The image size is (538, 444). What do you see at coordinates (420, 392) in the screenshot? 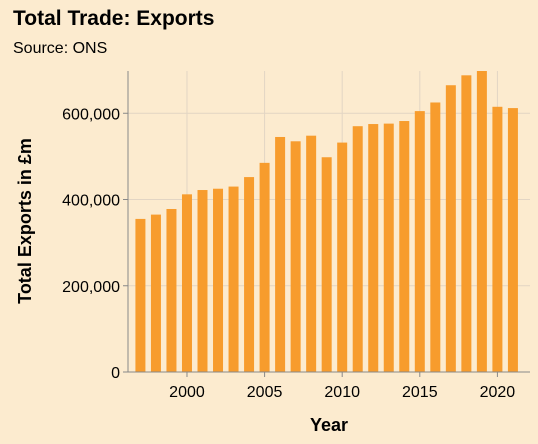
I see `x-tick-label: 2015` at bounding box center [420, 392].